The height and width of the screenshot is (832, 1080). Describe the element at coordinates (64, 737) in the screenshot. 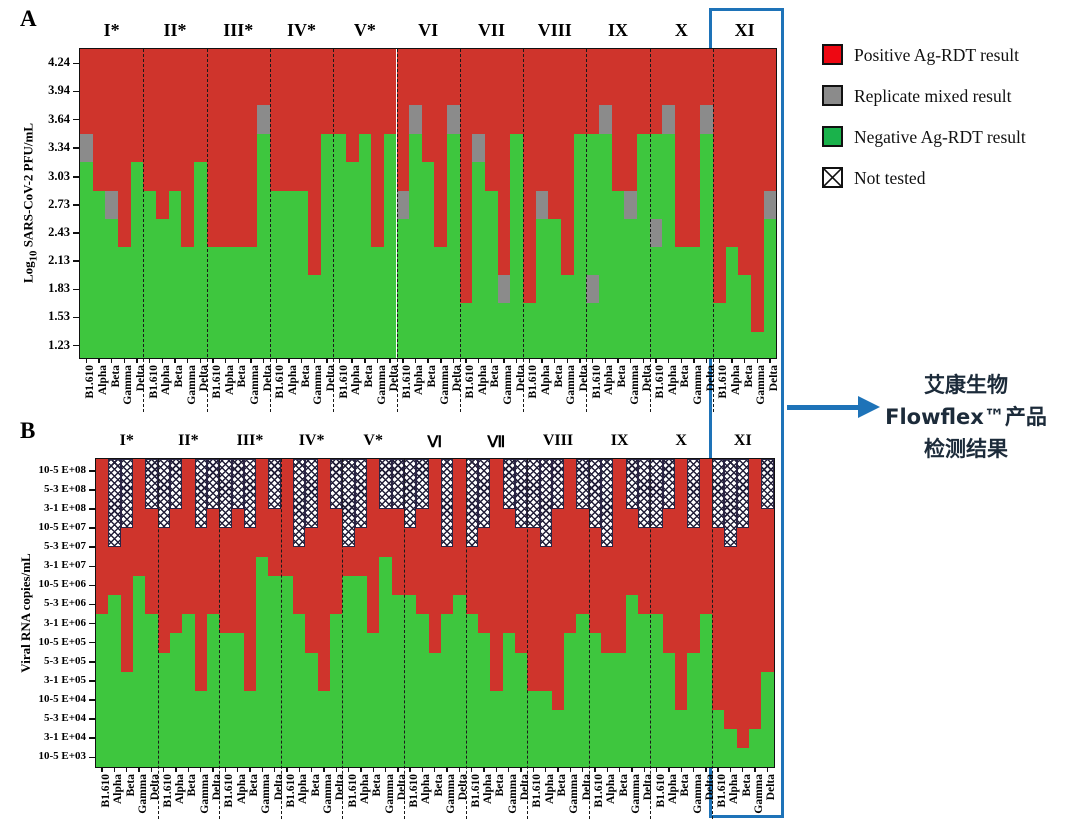

I see `y-tick-label: 3-1 E+04` at that location.